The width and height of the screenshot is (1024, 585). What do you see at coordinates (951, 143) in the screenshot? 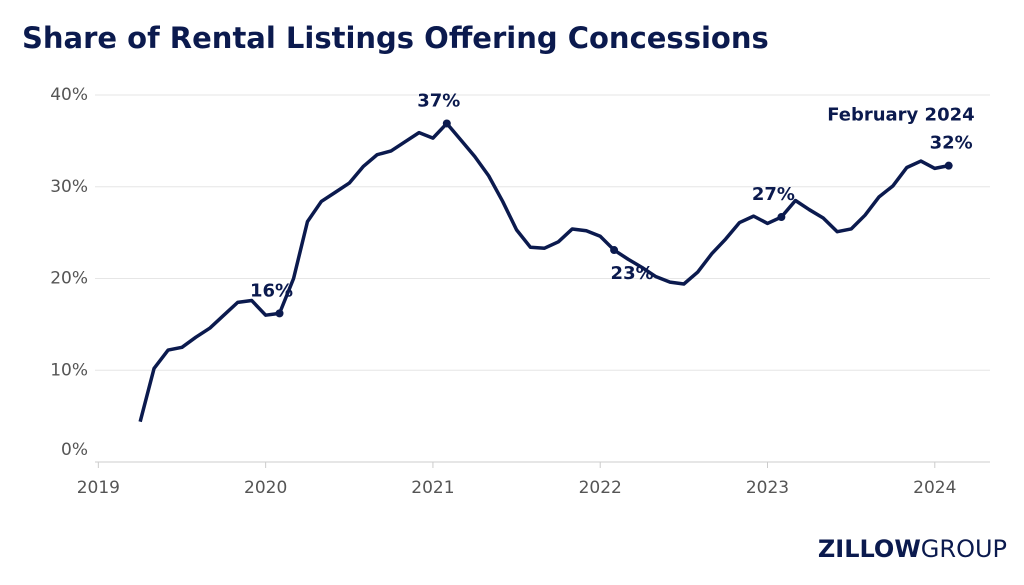
I see `data-label: 32%` at bounding box center [951, 143].